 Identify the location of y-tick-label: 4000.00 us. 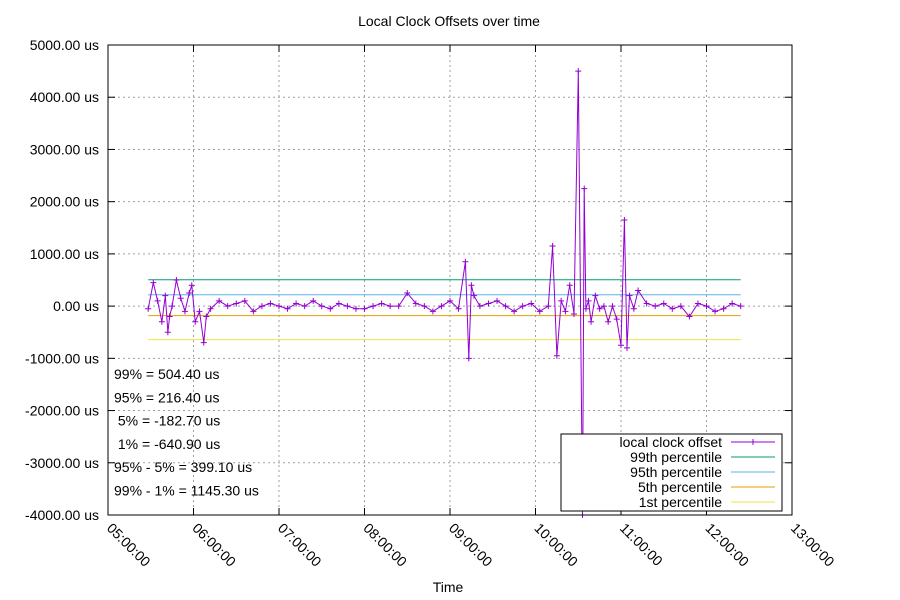
(64, 97).